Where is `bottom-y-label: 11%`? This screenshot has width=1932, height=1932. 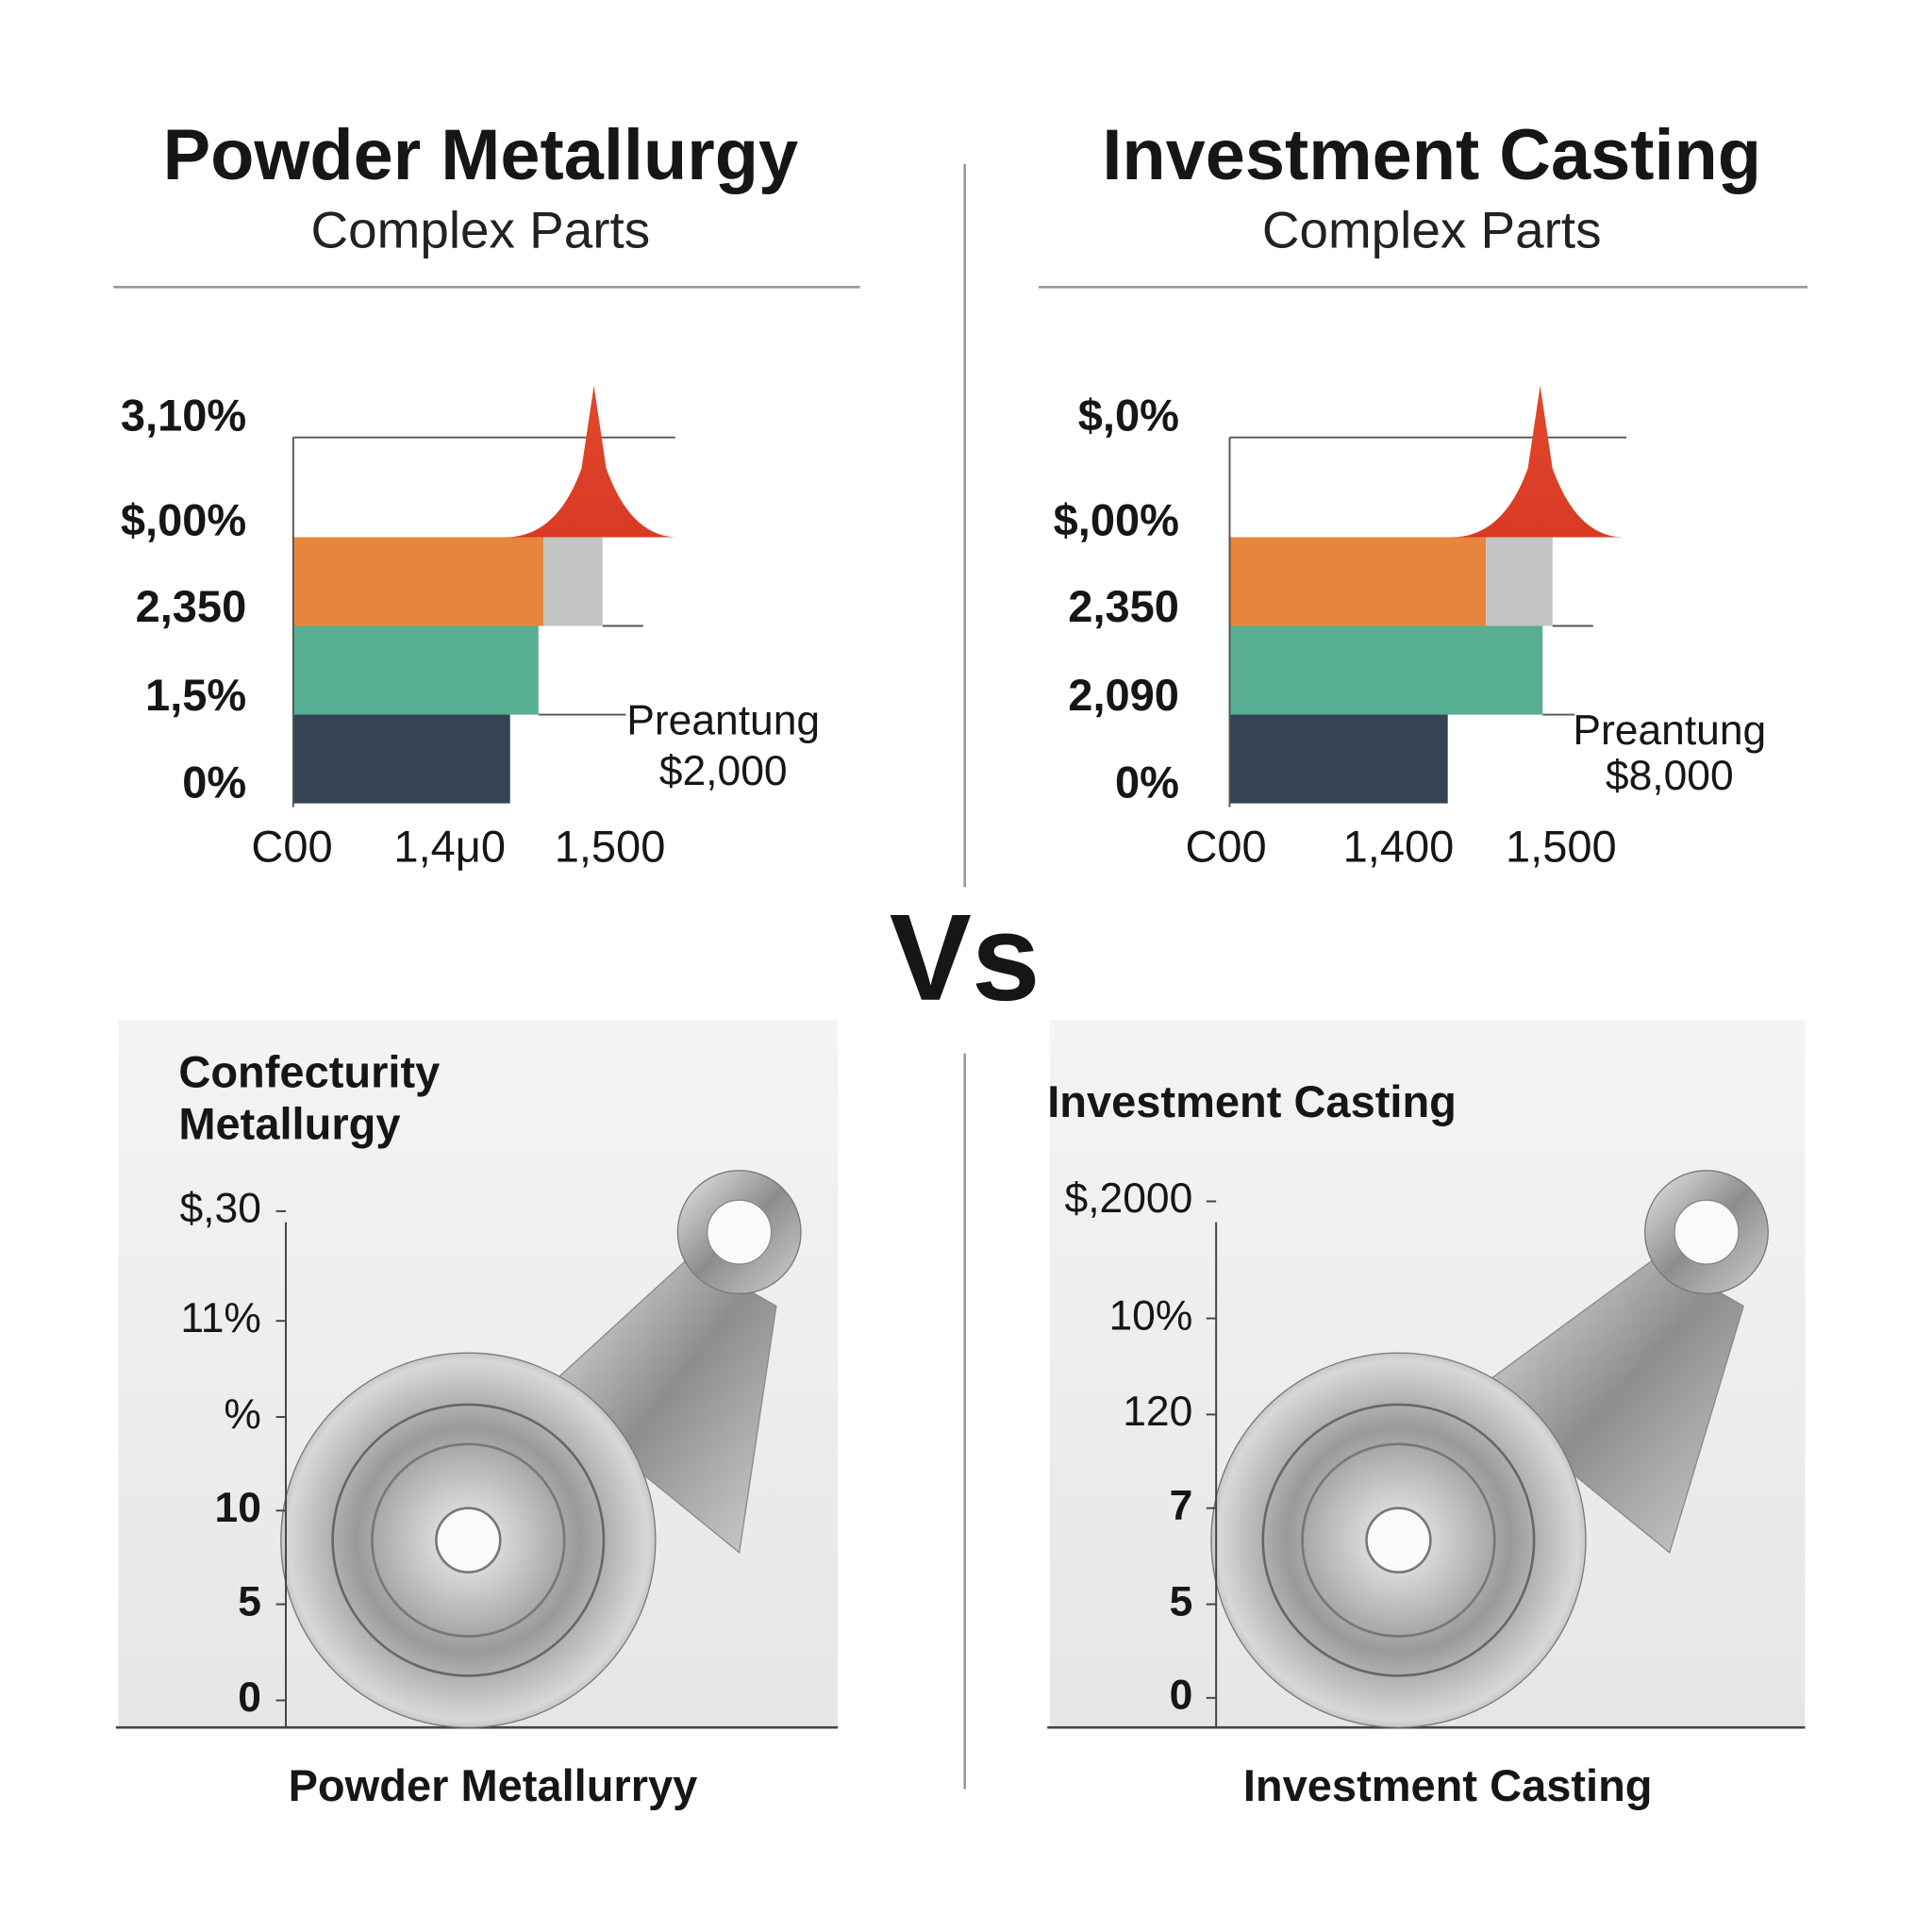 bottom-y-label: 11% is located at coordinates (220, 1318).